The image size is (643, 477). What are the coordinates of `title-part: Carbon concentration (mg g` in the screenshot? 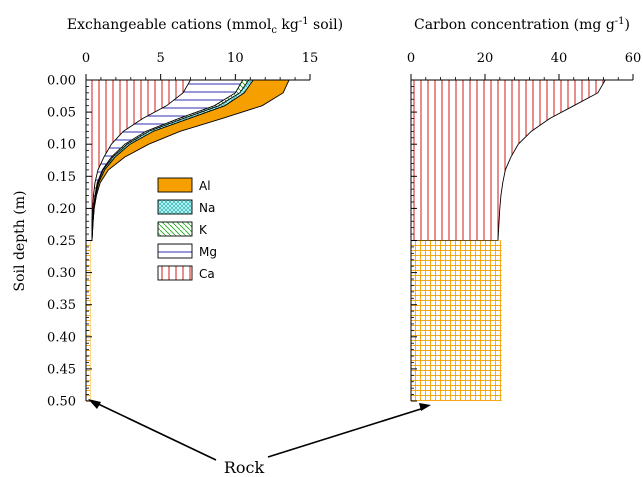 It's located at (514, 25).